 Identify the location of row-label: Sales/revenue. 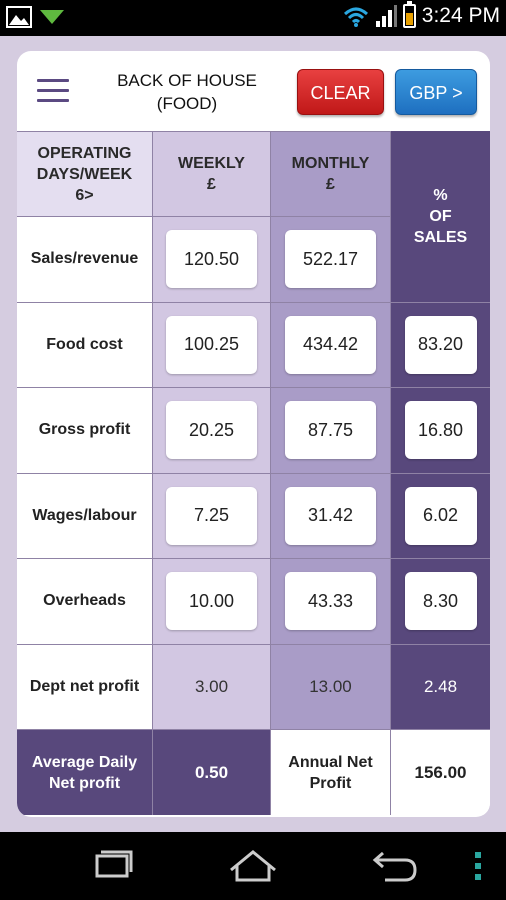
(84, 259).